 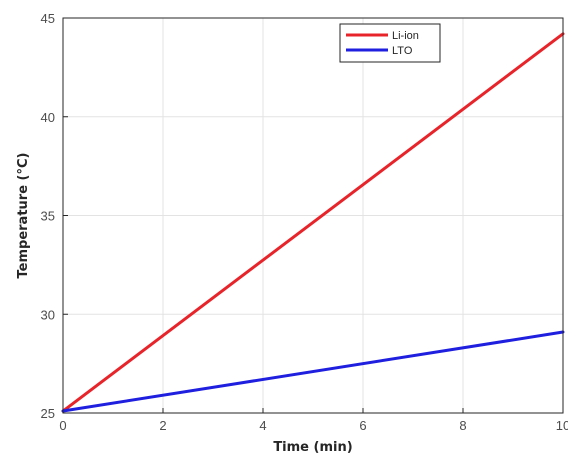 What do you see at coordinates (48, 216) in the screenshot?
I see `y-tick-label: 35` at bounding box center [48, 216].